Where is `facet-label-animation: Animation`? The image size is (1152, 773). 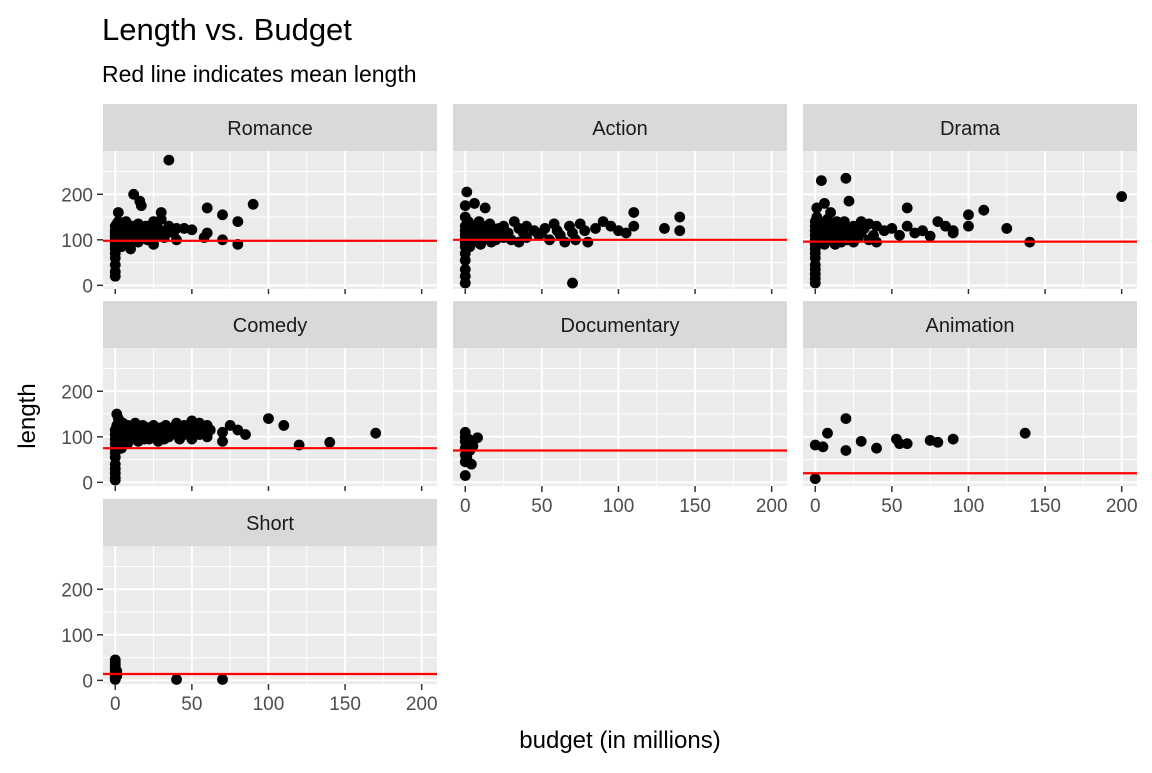
facet-label-animation: Animation is located at coordinates (970, 326).